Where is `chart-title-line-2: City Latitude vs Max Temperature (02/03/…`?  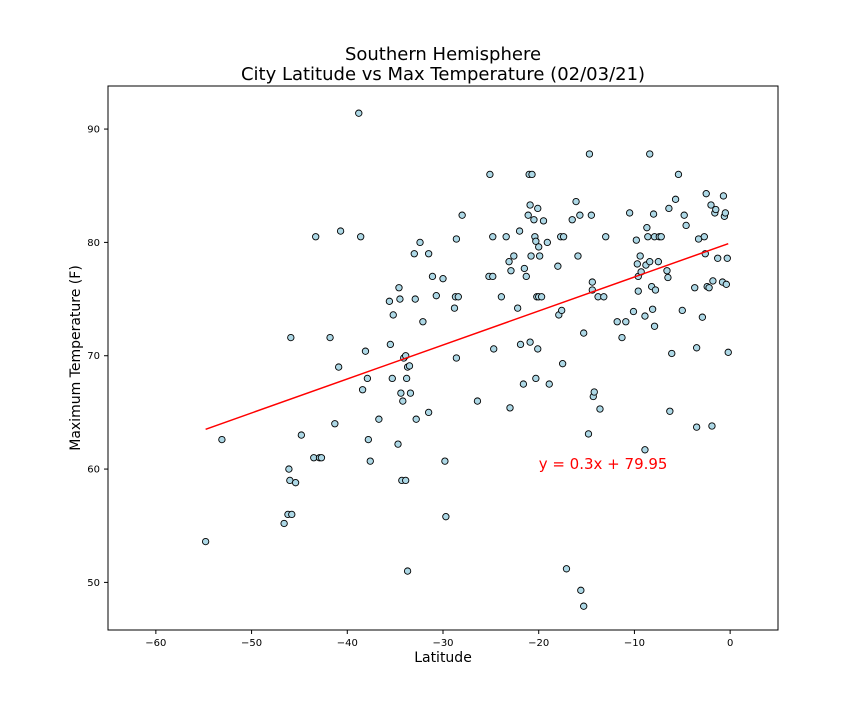 chart-title-line-2: City Latitude vs Max Temperature (02/03/… is located at coordinates (443, 74).